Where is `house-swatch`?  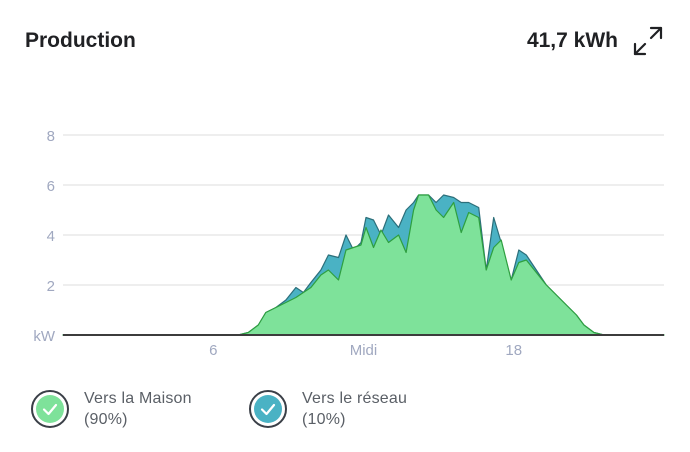 house-swatch is located at coordinates (50, 409).